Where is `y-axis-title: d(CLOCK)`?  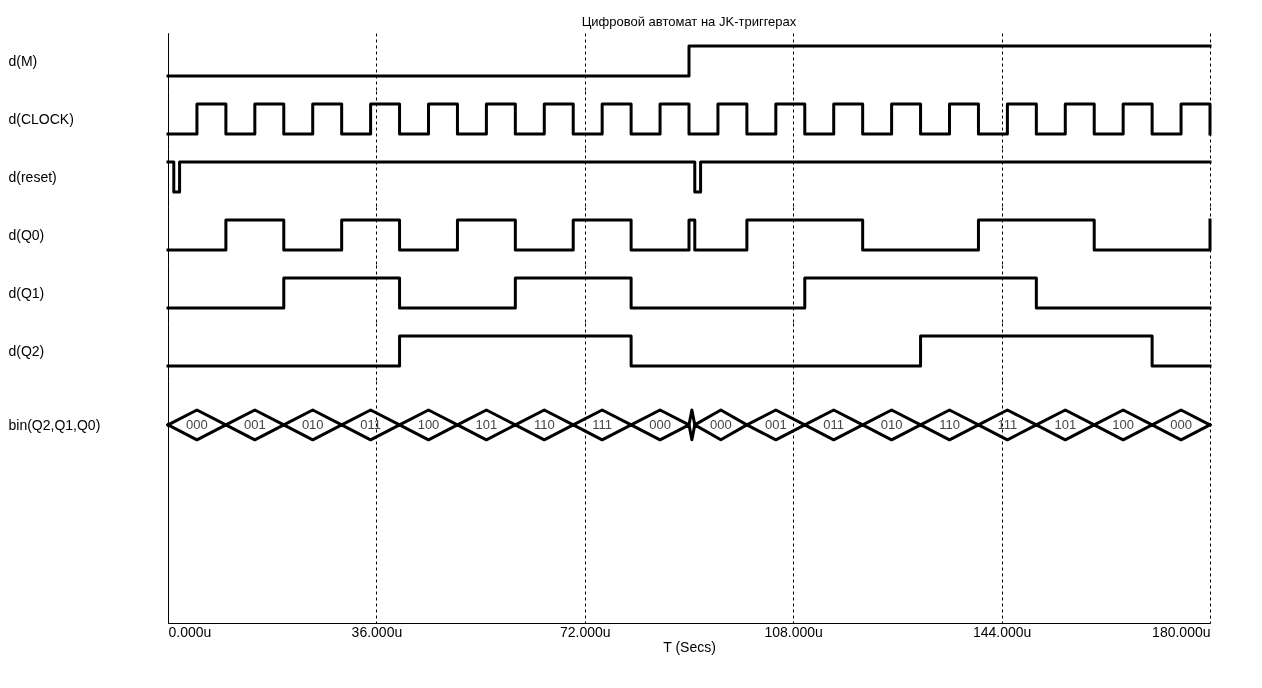 y-axis-title: d(CLOCK) is located at coordinates (41, 118).